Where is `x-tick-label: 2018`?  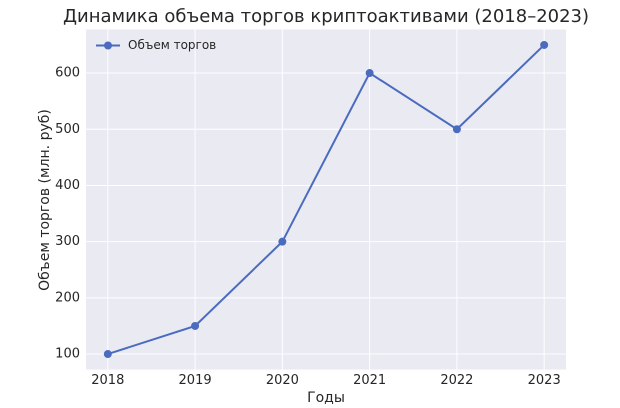 x-tick-label: 2018 is located at coordinates (107, 380).